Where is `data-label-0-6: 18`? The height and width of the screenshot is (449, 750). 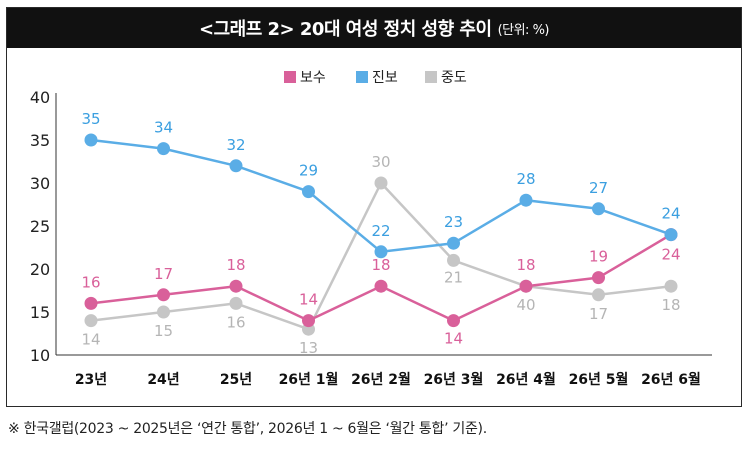 data-label-0-6: 18 is located at coordinates (525, 265).